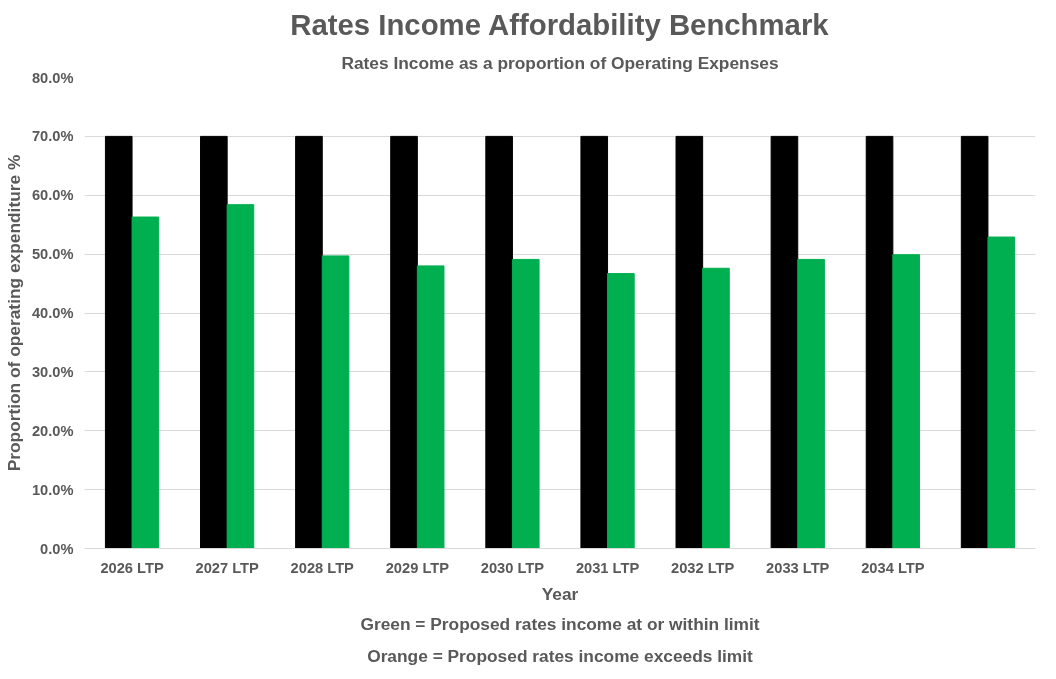 The height and width of the screenshot is (679, 1056). What do you see at coordinates (560, 655) in the screenshot?
I see `text: Orange = Proposed rates income exceeds limit` at bounding box center [560, 655].